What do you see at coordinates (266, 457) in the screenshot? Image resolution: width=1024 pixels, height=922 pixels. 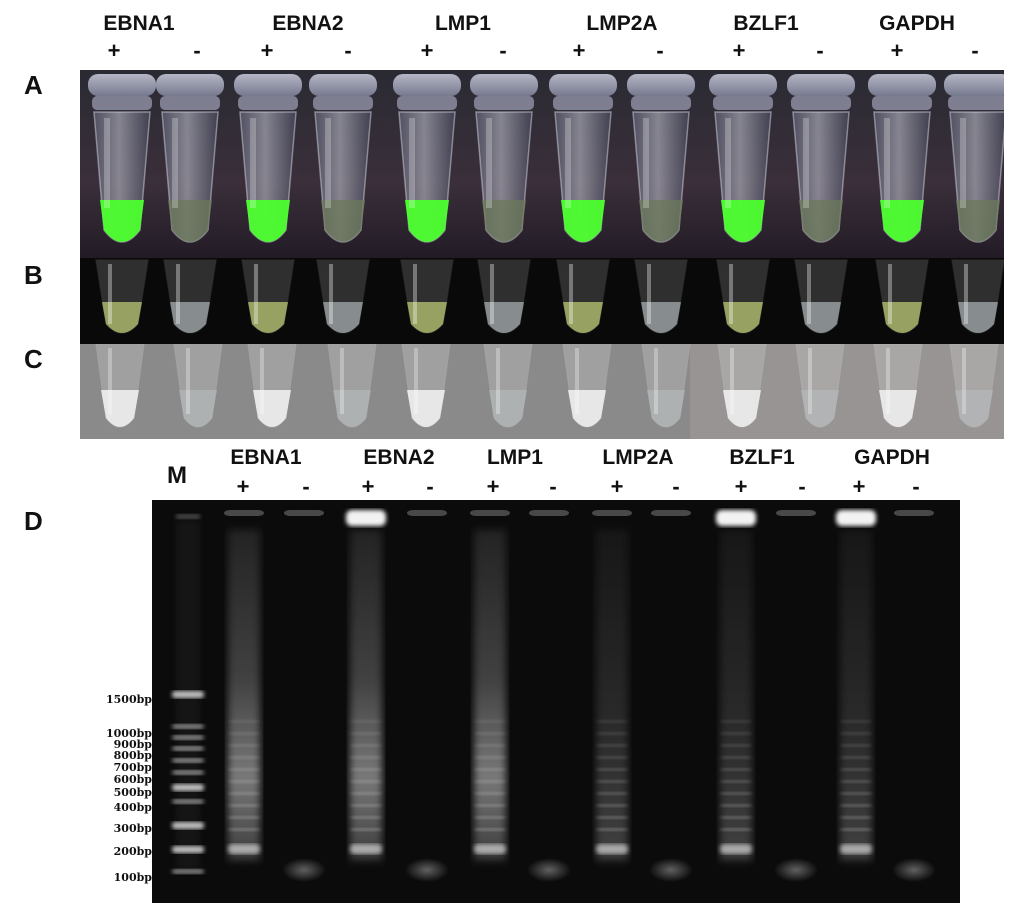 I see `gel-label-ebna1: EBNA1` at bounding box center [266, 457].